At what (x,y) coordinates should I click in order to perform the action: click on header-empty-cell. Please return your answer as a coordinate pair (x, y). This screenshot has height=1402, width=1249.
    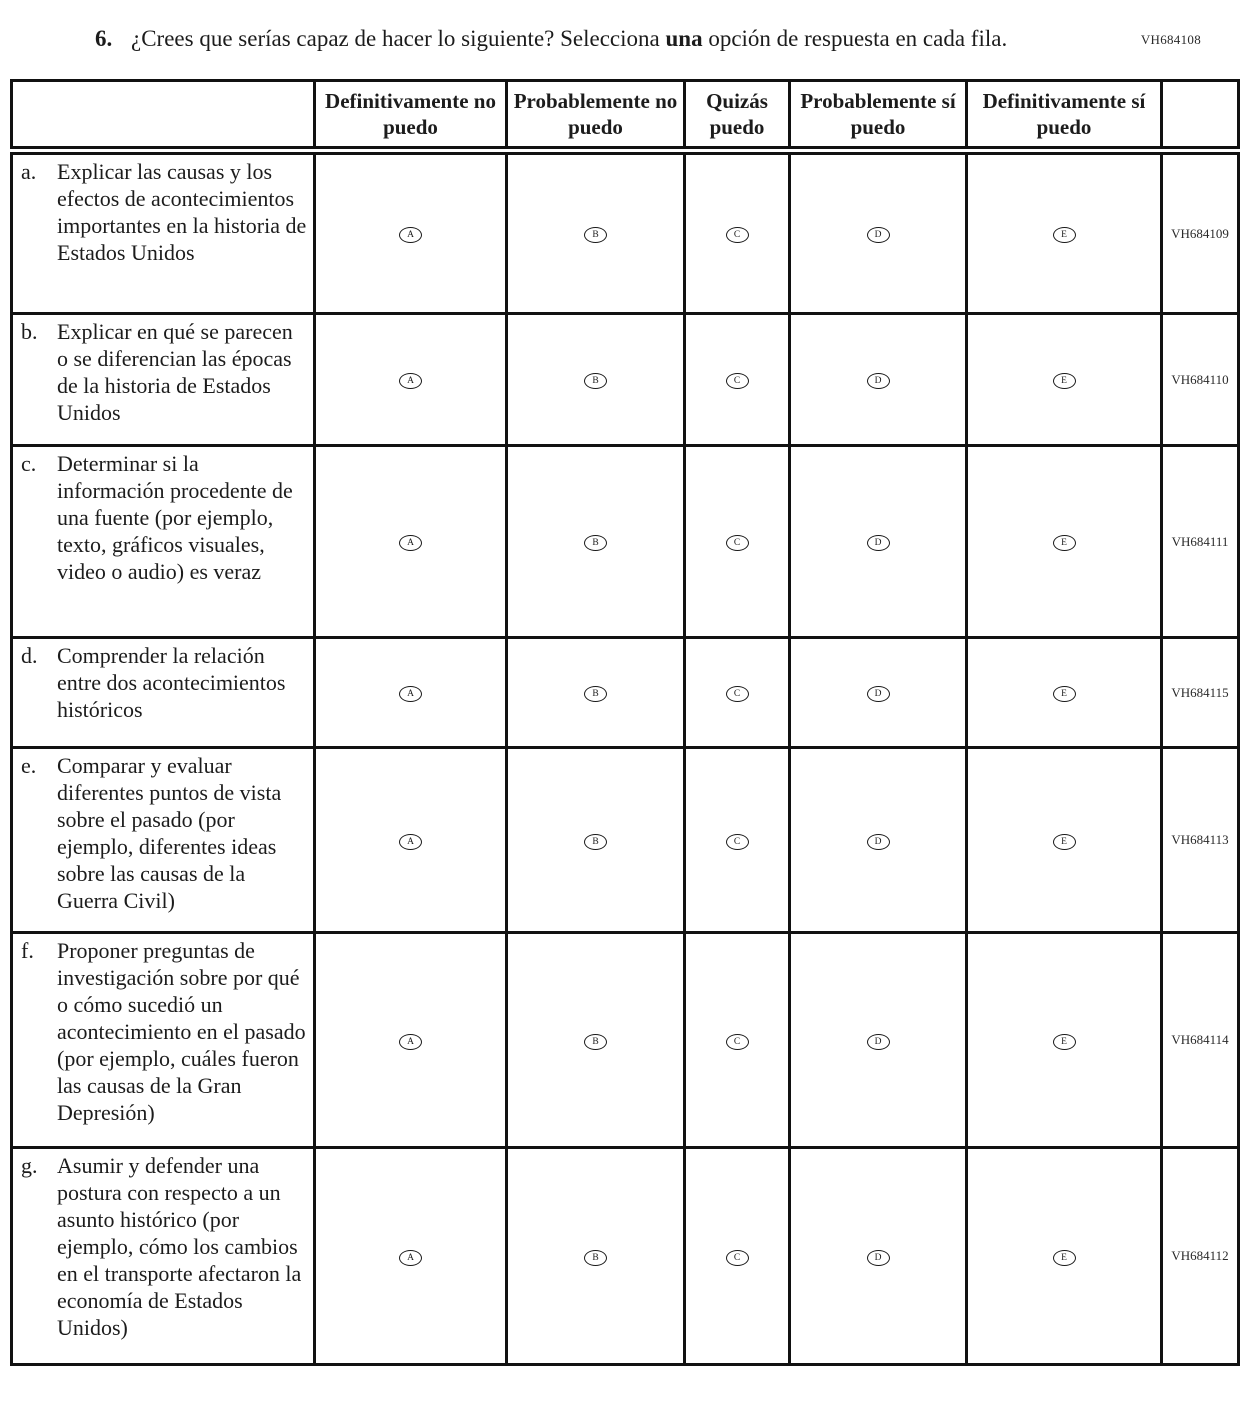
    Looking at the image, I should click on (163, 117).